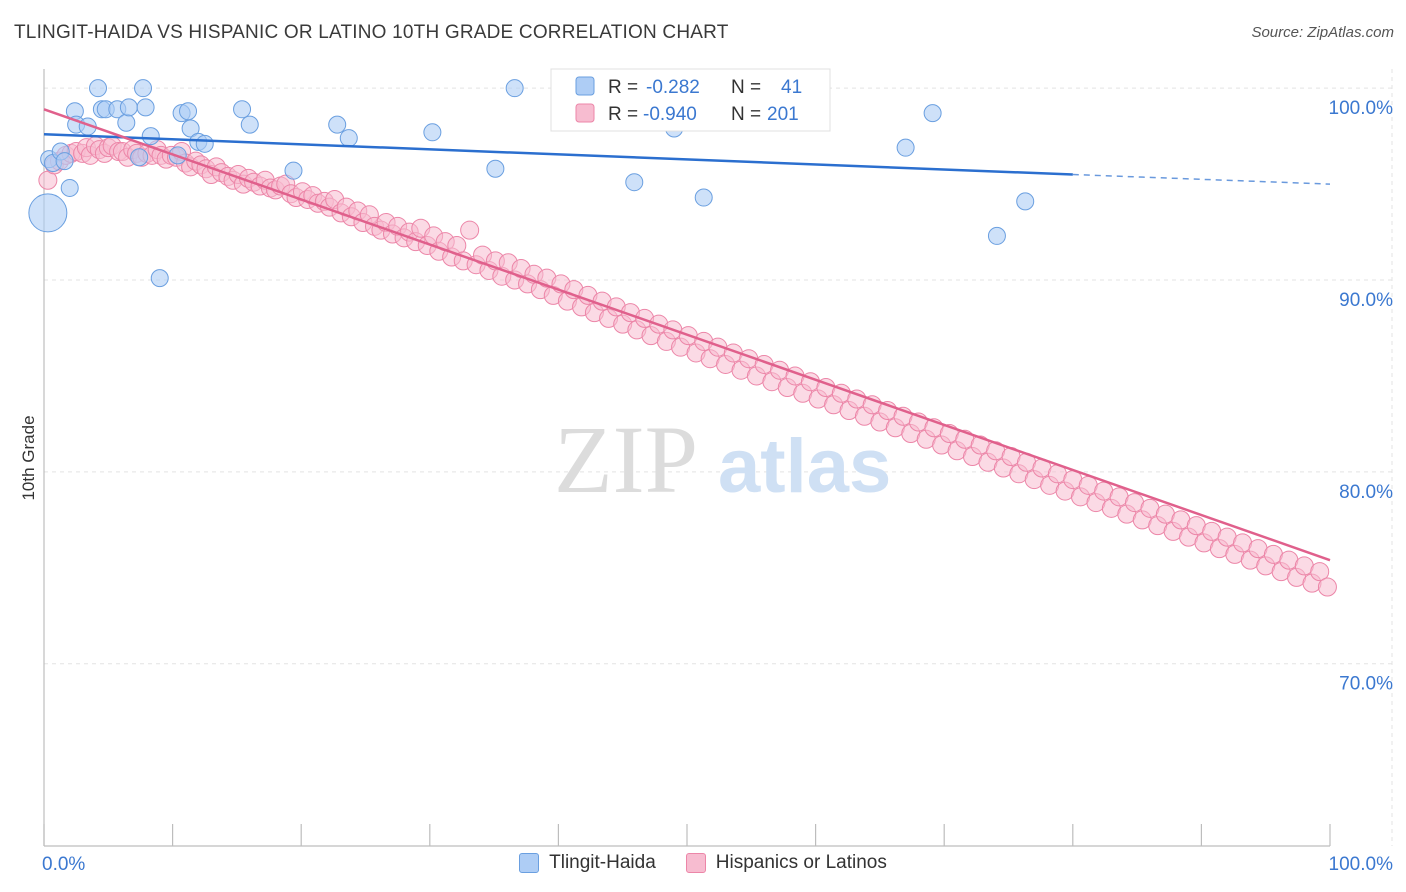  I want to click on y-tick-labels: 100.0% 90.0% 80.0% 70.0%, so click(1361, 396).